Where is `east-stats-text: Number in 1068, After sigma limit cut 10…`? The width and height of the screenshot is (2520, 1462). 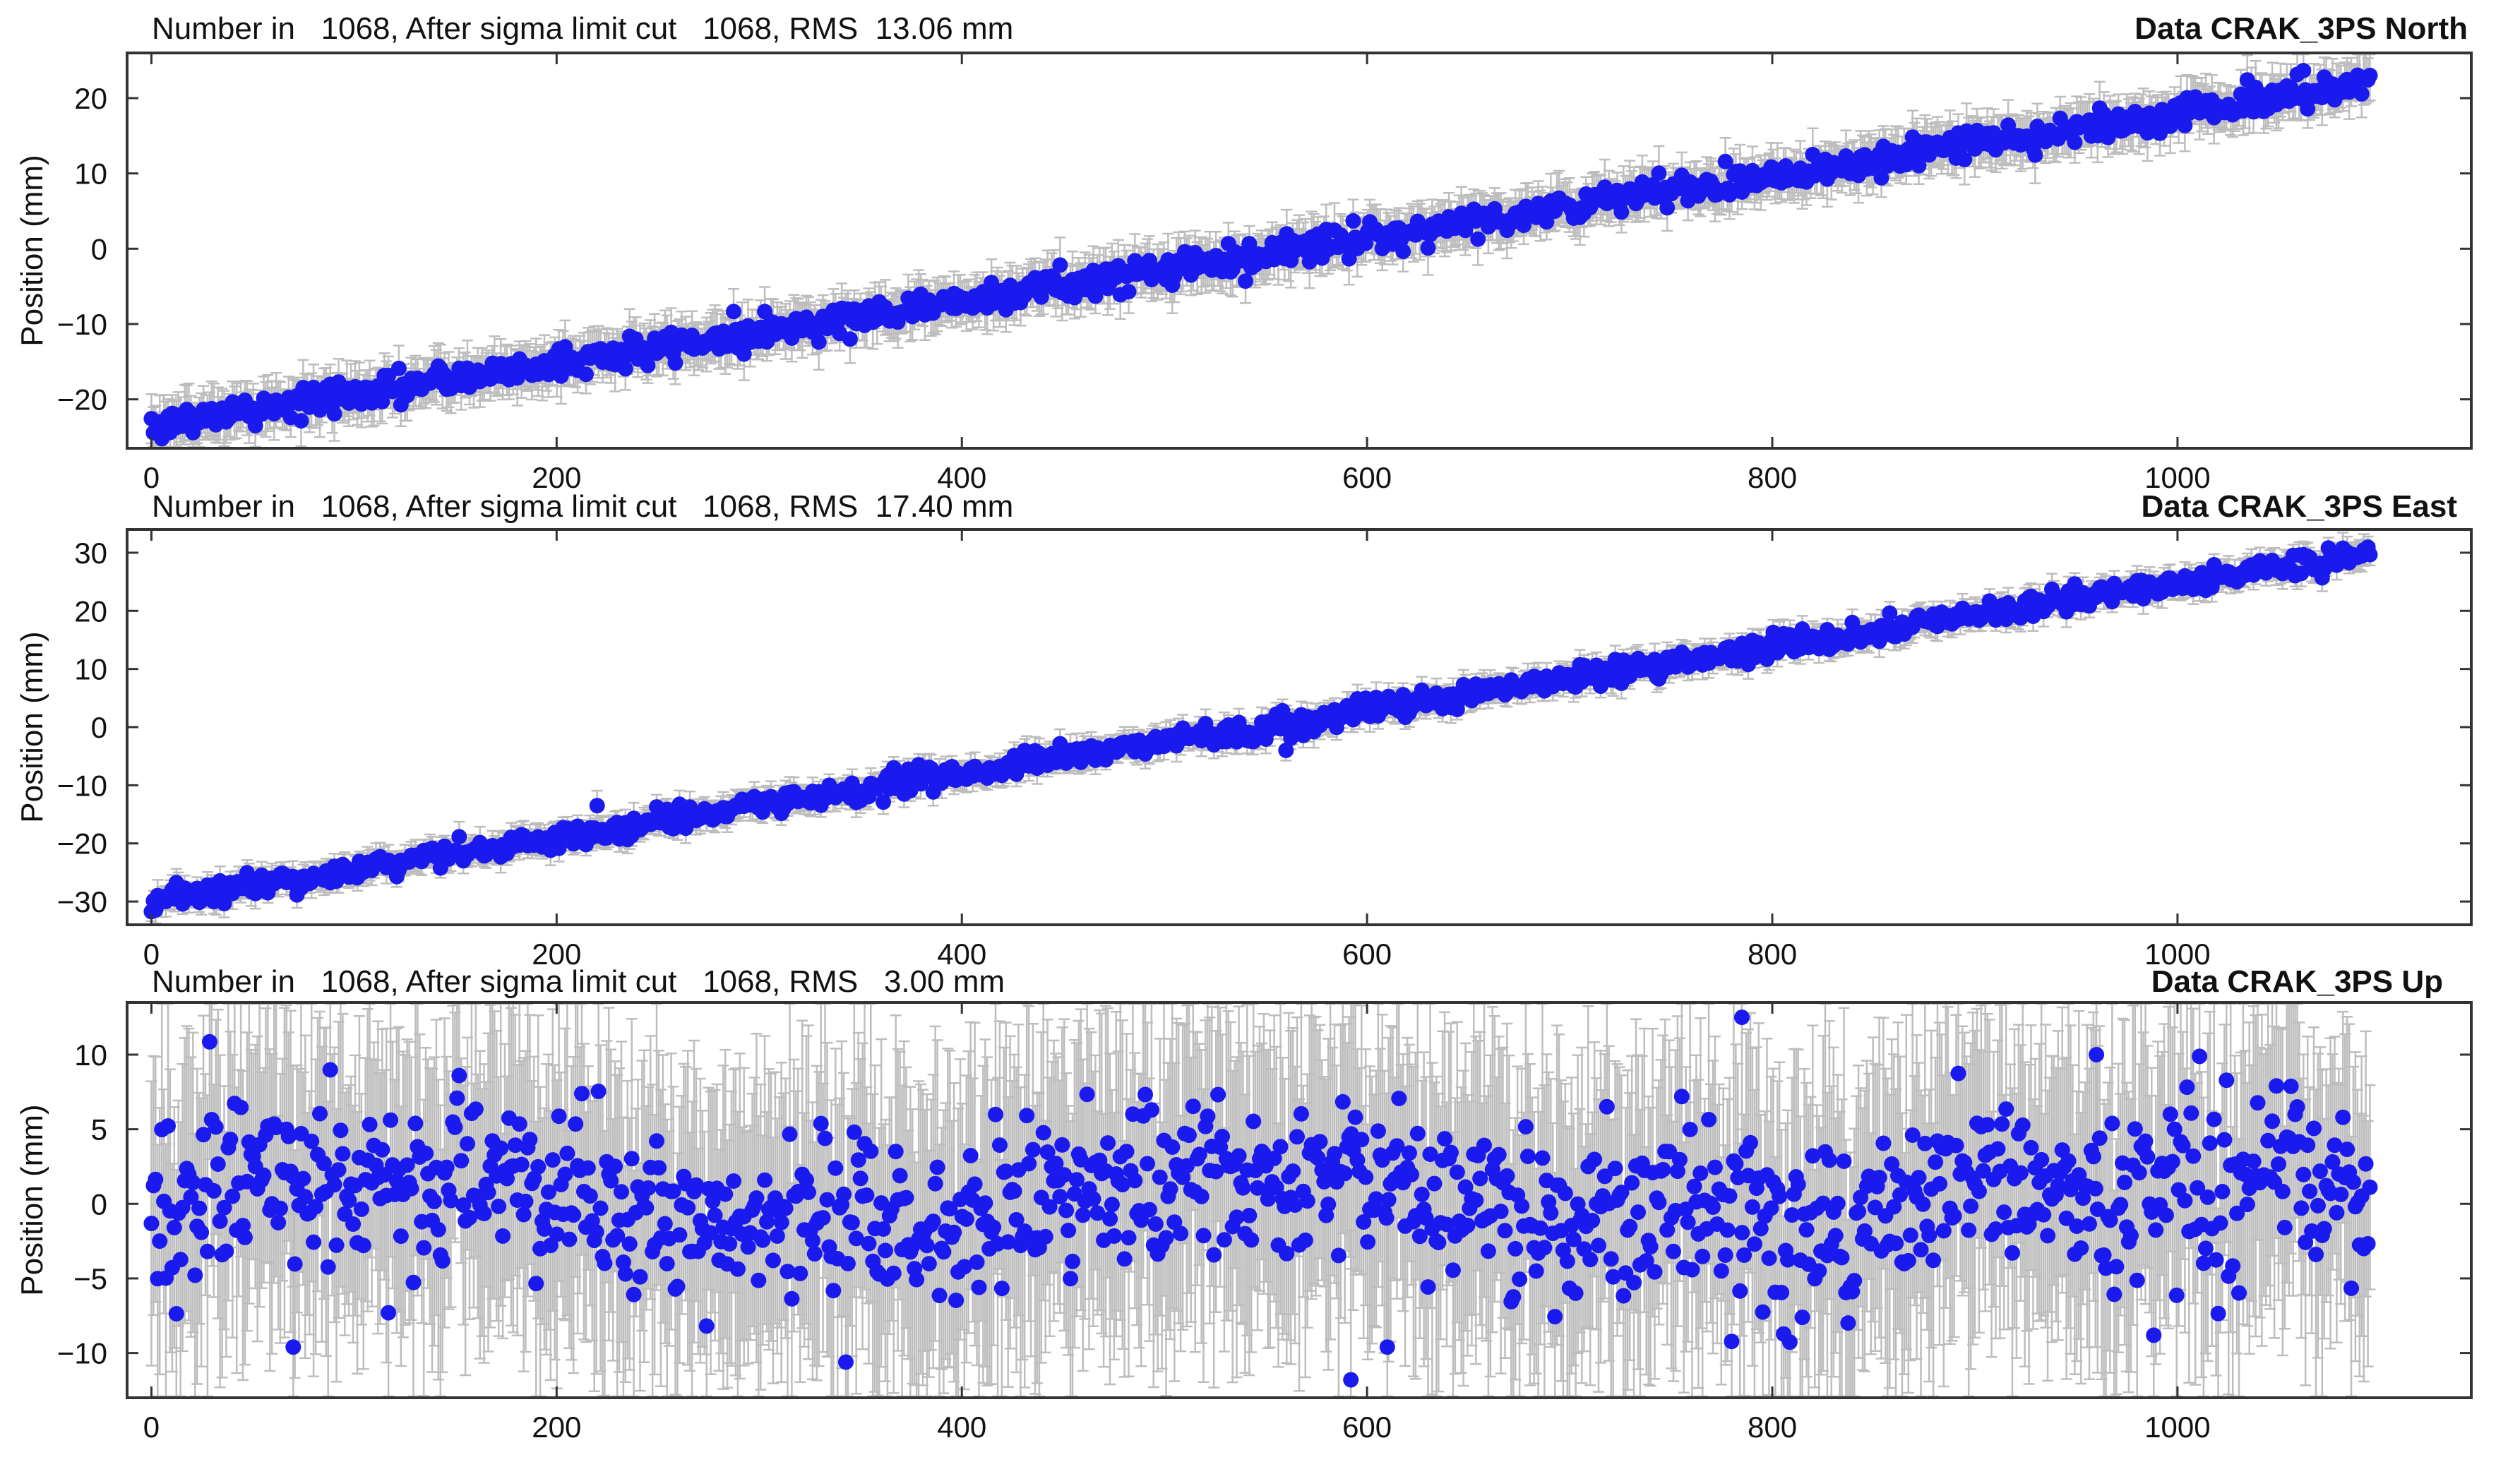
east-stats-text: Number in 1068, After sigma limit cut 10… is located at coordinates (582, 506).